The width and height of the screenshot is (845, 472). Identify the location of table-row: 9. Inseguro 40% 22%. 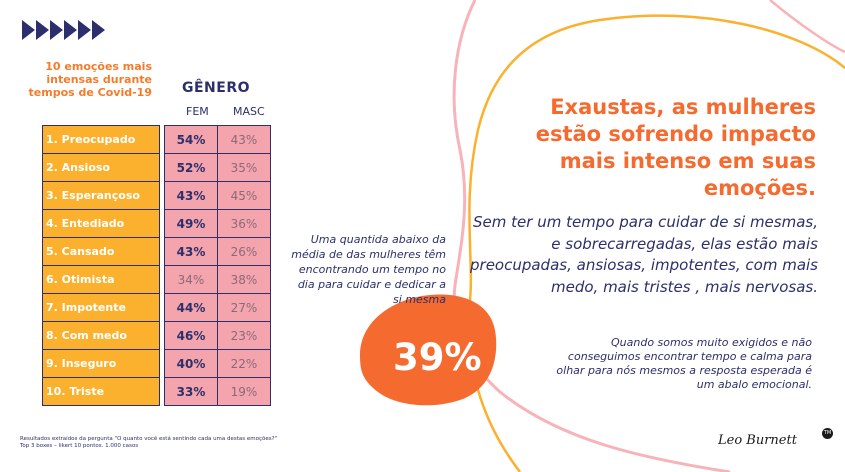
(156, 363).